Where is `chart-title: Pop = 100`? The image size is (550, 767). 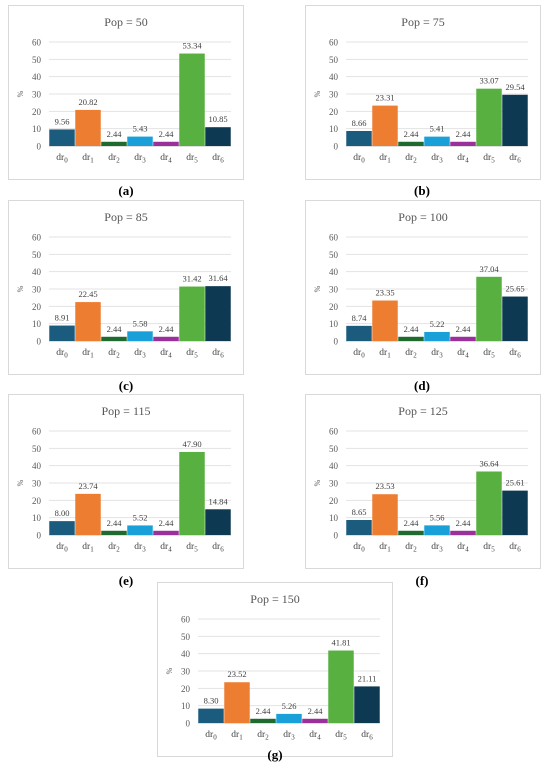 chart-title: Pop = 100 is located at coordinates (423, 217).